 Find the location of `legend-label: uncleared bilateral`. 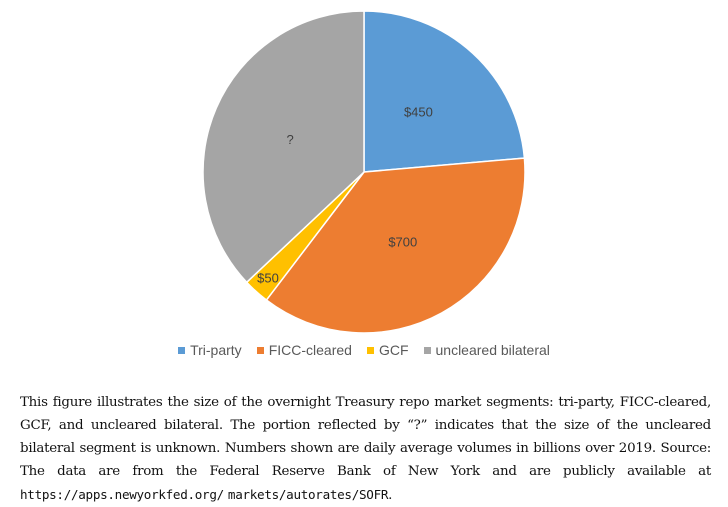

legend-label: uncleared bilateral is located at coordinates (492, 350).